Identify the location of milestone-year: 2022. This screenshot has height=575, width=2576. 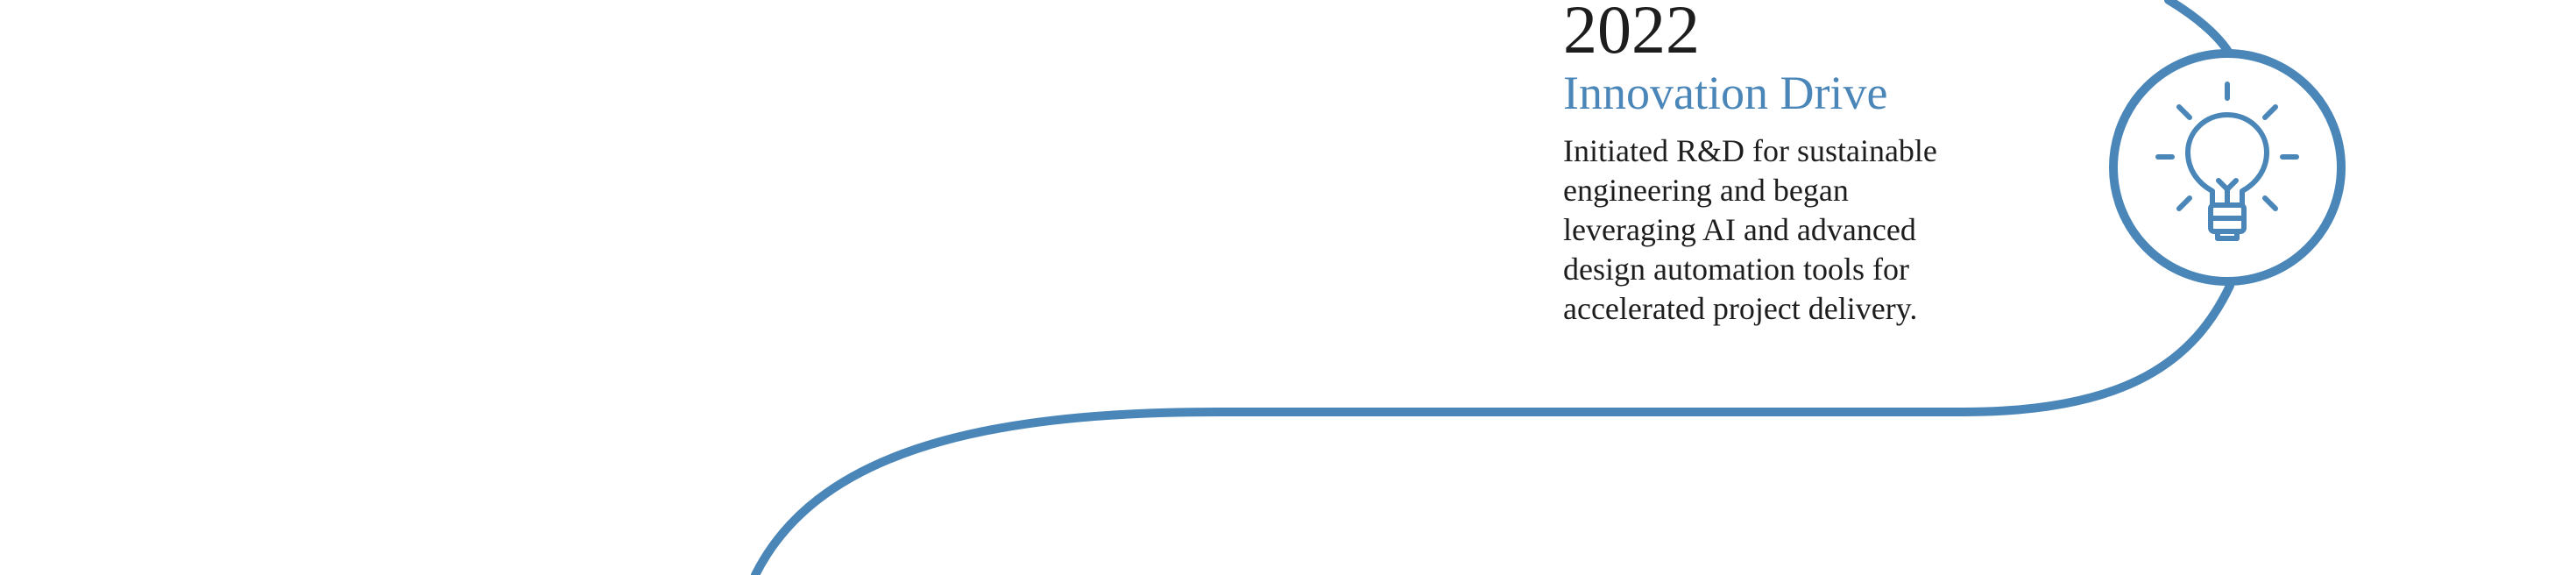
(1631, 33).